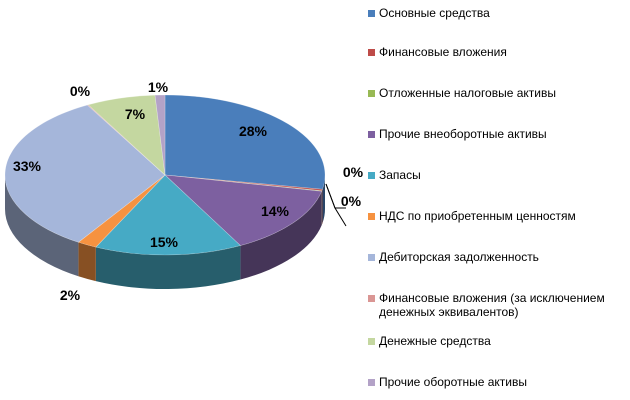  What do you see at coordinates (27, 166) in the screenshot?
I see `data-label-6: 33%` at bounding box center [27, 166].